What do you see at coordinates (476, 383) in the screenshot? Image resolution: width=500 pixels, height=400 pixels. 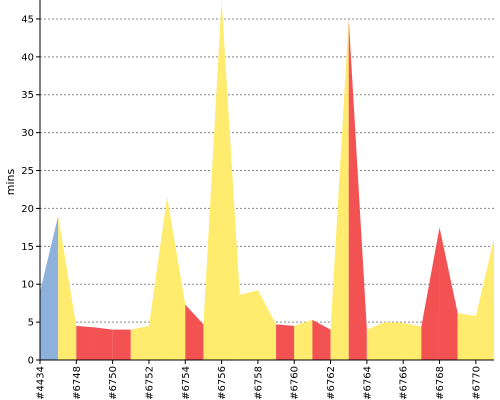 I see `x-tick-label: #6770` at bounding box center [476, 383].